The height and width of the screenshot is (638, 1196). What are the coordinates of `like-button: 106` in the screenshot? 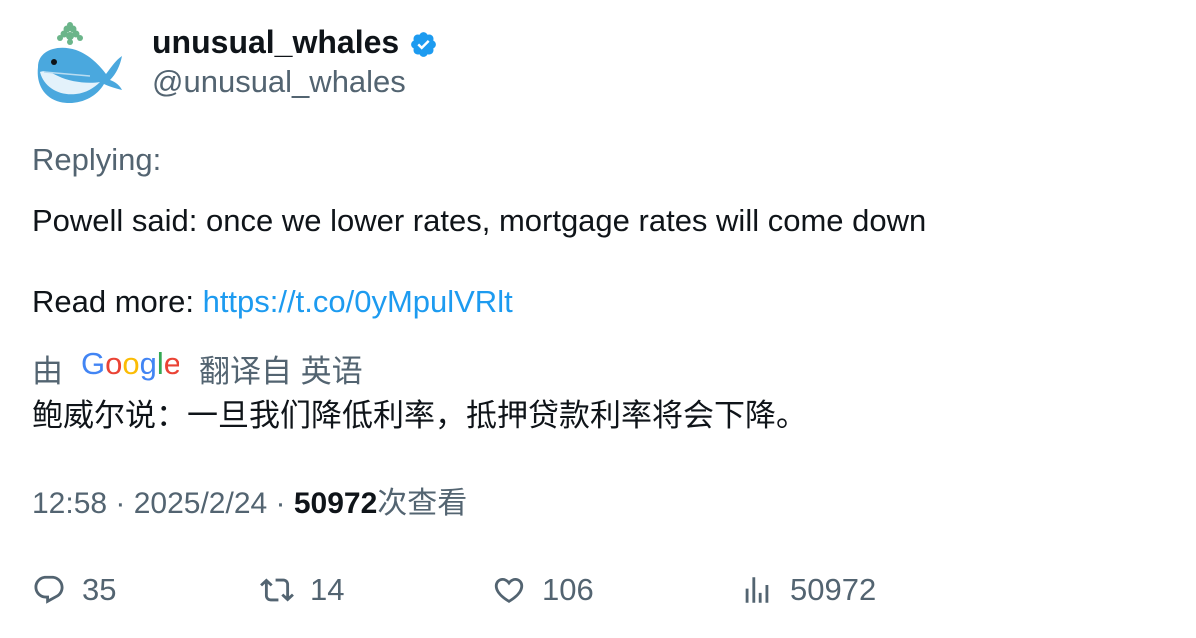 It's located at (543, 590).